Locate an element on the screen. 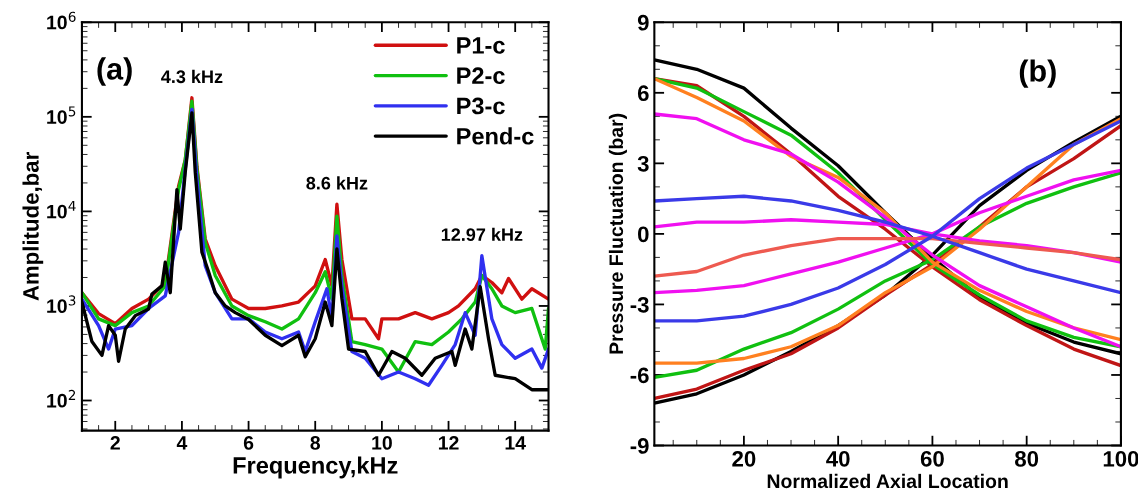  line-series is located at coordinates (887, 257).